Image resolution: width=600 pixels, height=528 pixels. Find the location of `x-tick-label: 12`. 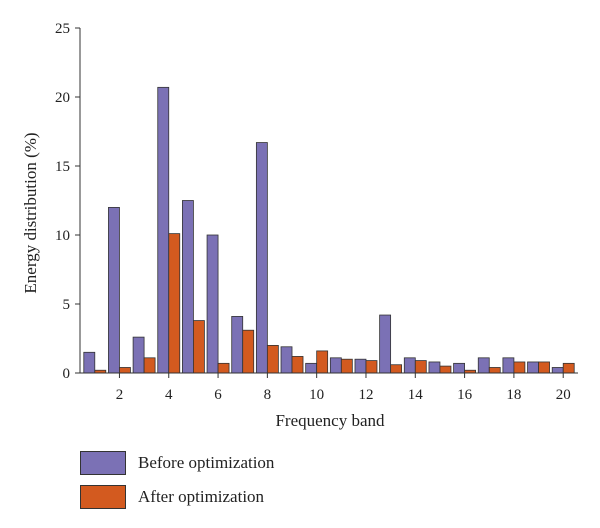

x-tick-label: 12 is located at coordinates (365, 395).